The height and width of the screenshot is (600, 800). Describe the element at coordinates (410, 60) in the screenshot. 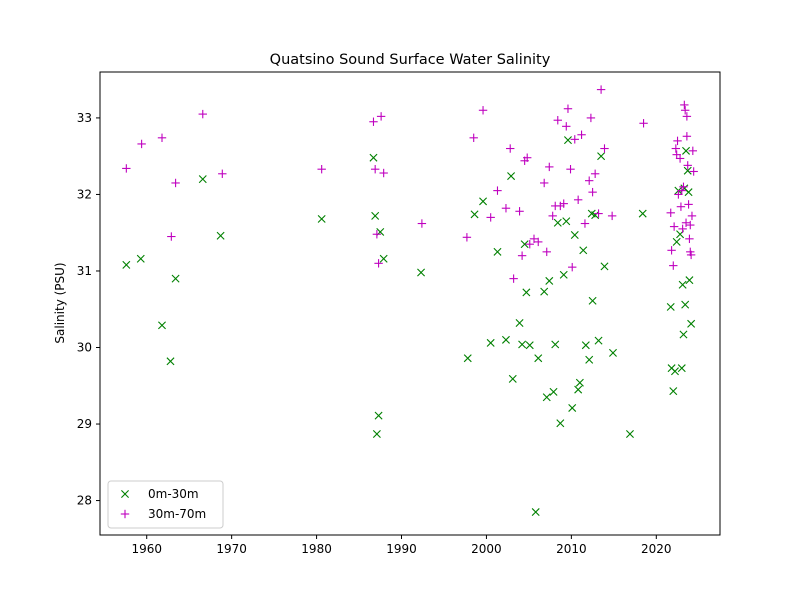

I see `chart-title: Quatsino Sound Surface Water Salinity` at that location.